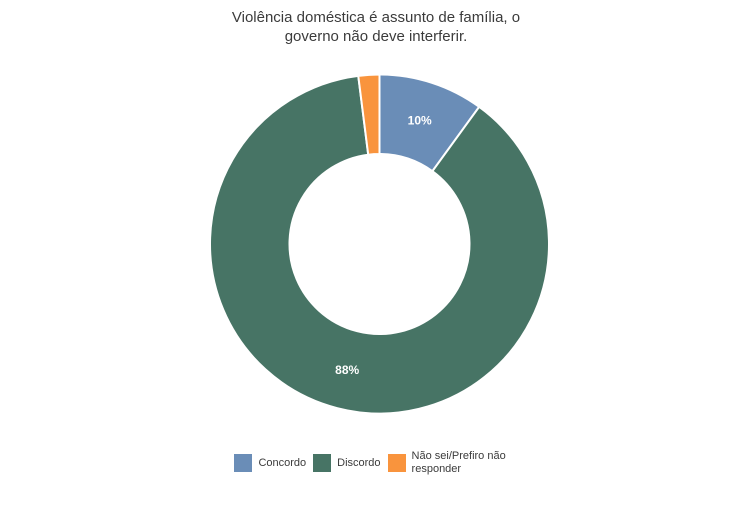  What do you see at coordinates (458, 462) in the screenshot?
I see `legend-label-nao-sei: Não sei/Prefiro não responder` at bounding box center [458, 462].